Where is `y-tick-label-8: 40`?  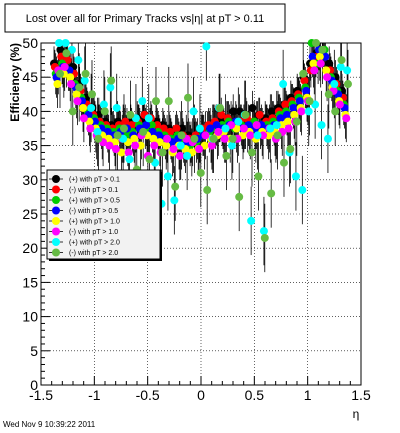 y-tick-label-8: 40 is located at coordinates (30, 111).